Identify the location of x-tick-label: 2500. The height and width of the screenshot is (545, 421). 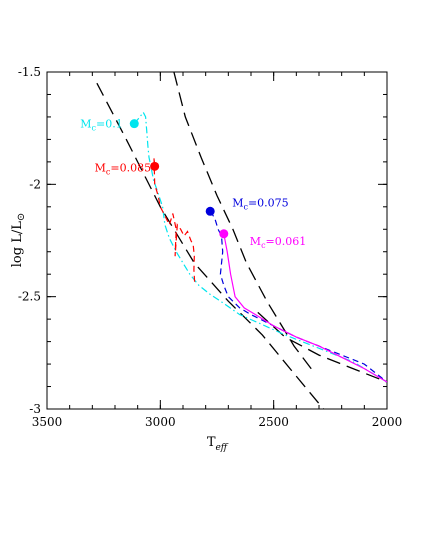
(273, 422).